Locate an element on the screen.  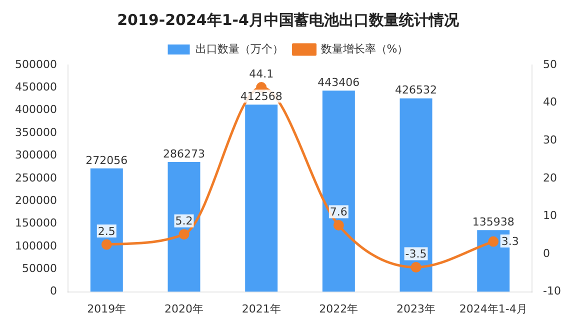
data-label: 44.1 is located at coordinates (261, 74).